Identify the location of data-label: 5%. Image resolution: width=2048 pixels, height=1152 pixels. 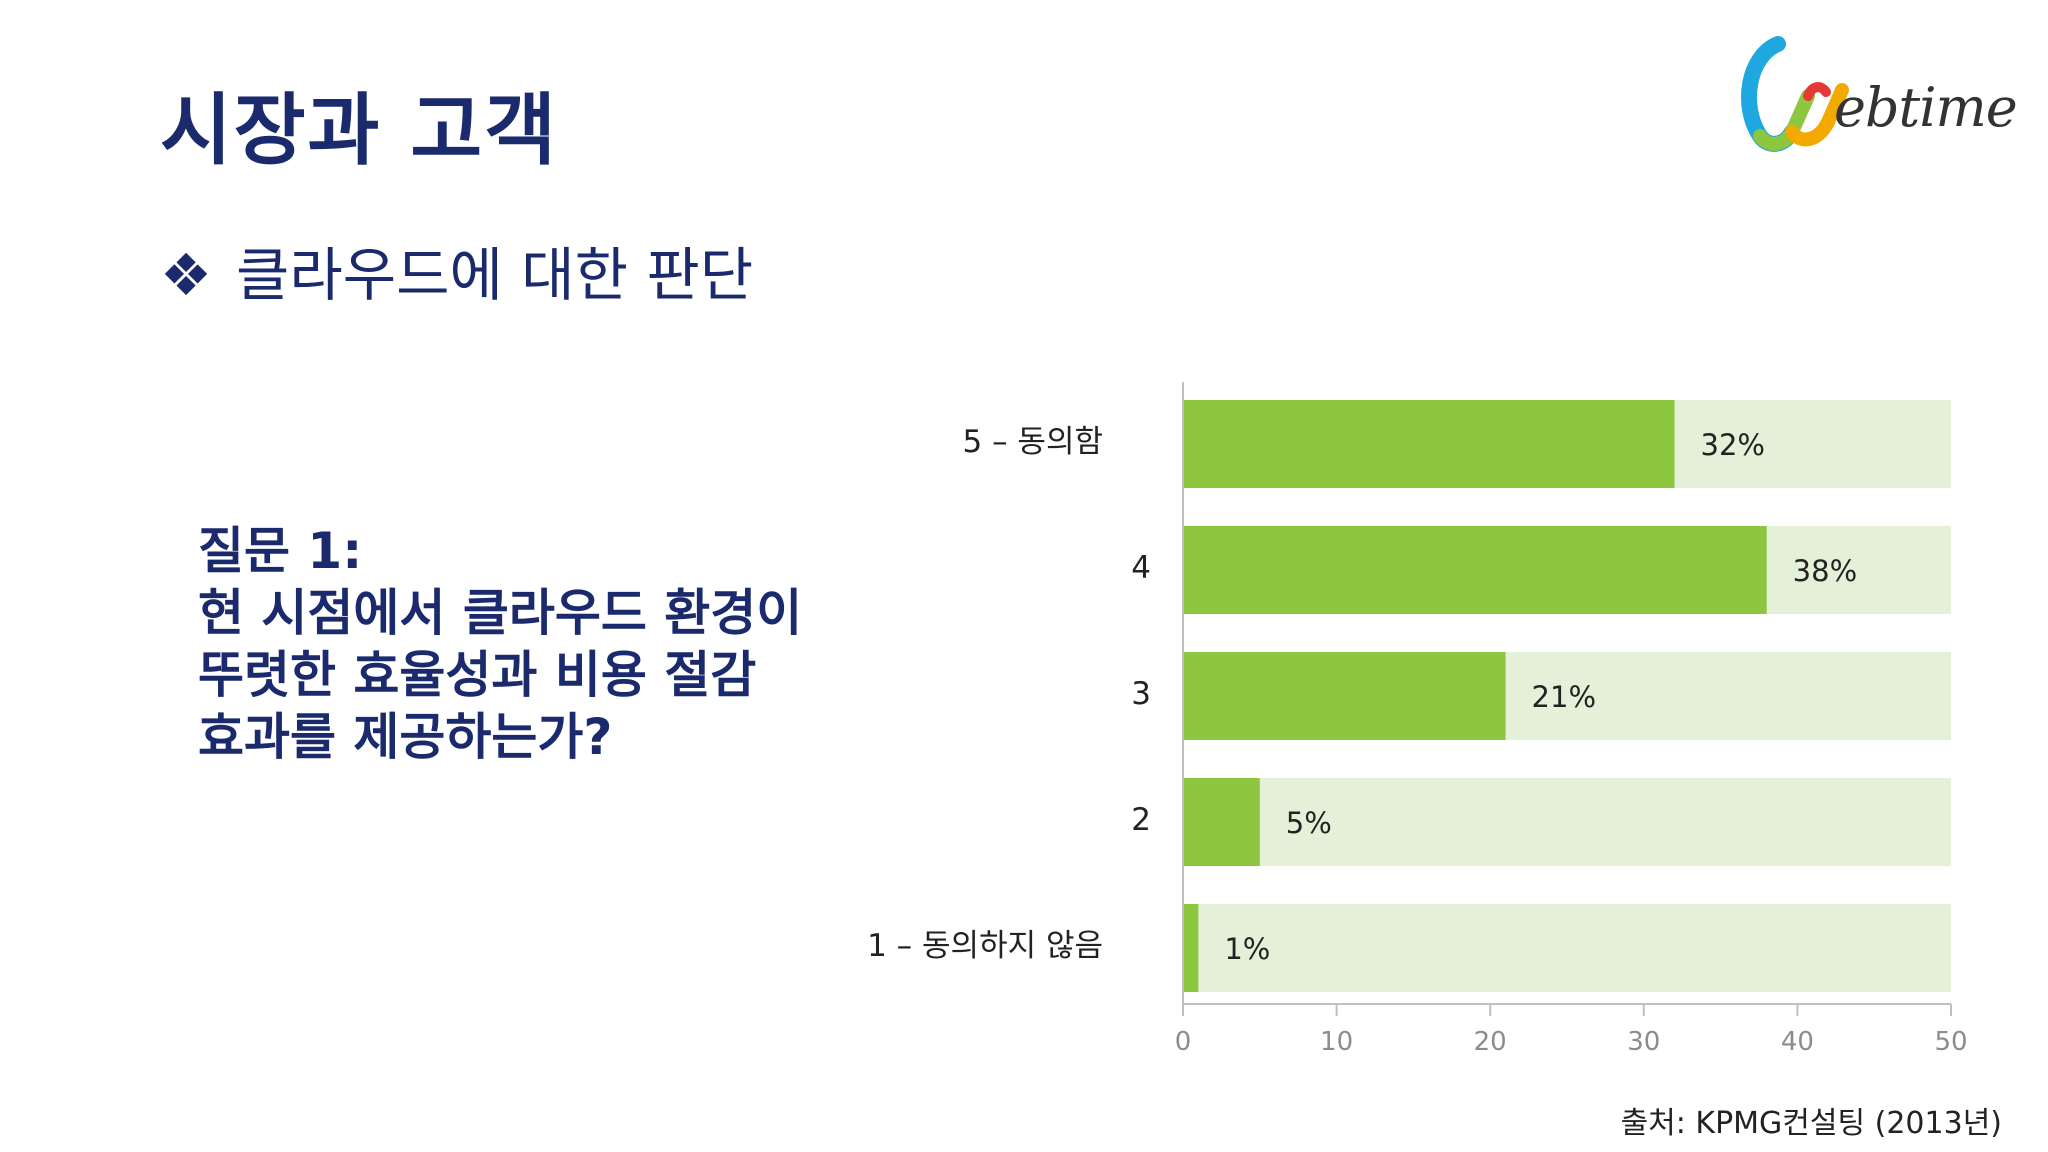
(1309, 823).